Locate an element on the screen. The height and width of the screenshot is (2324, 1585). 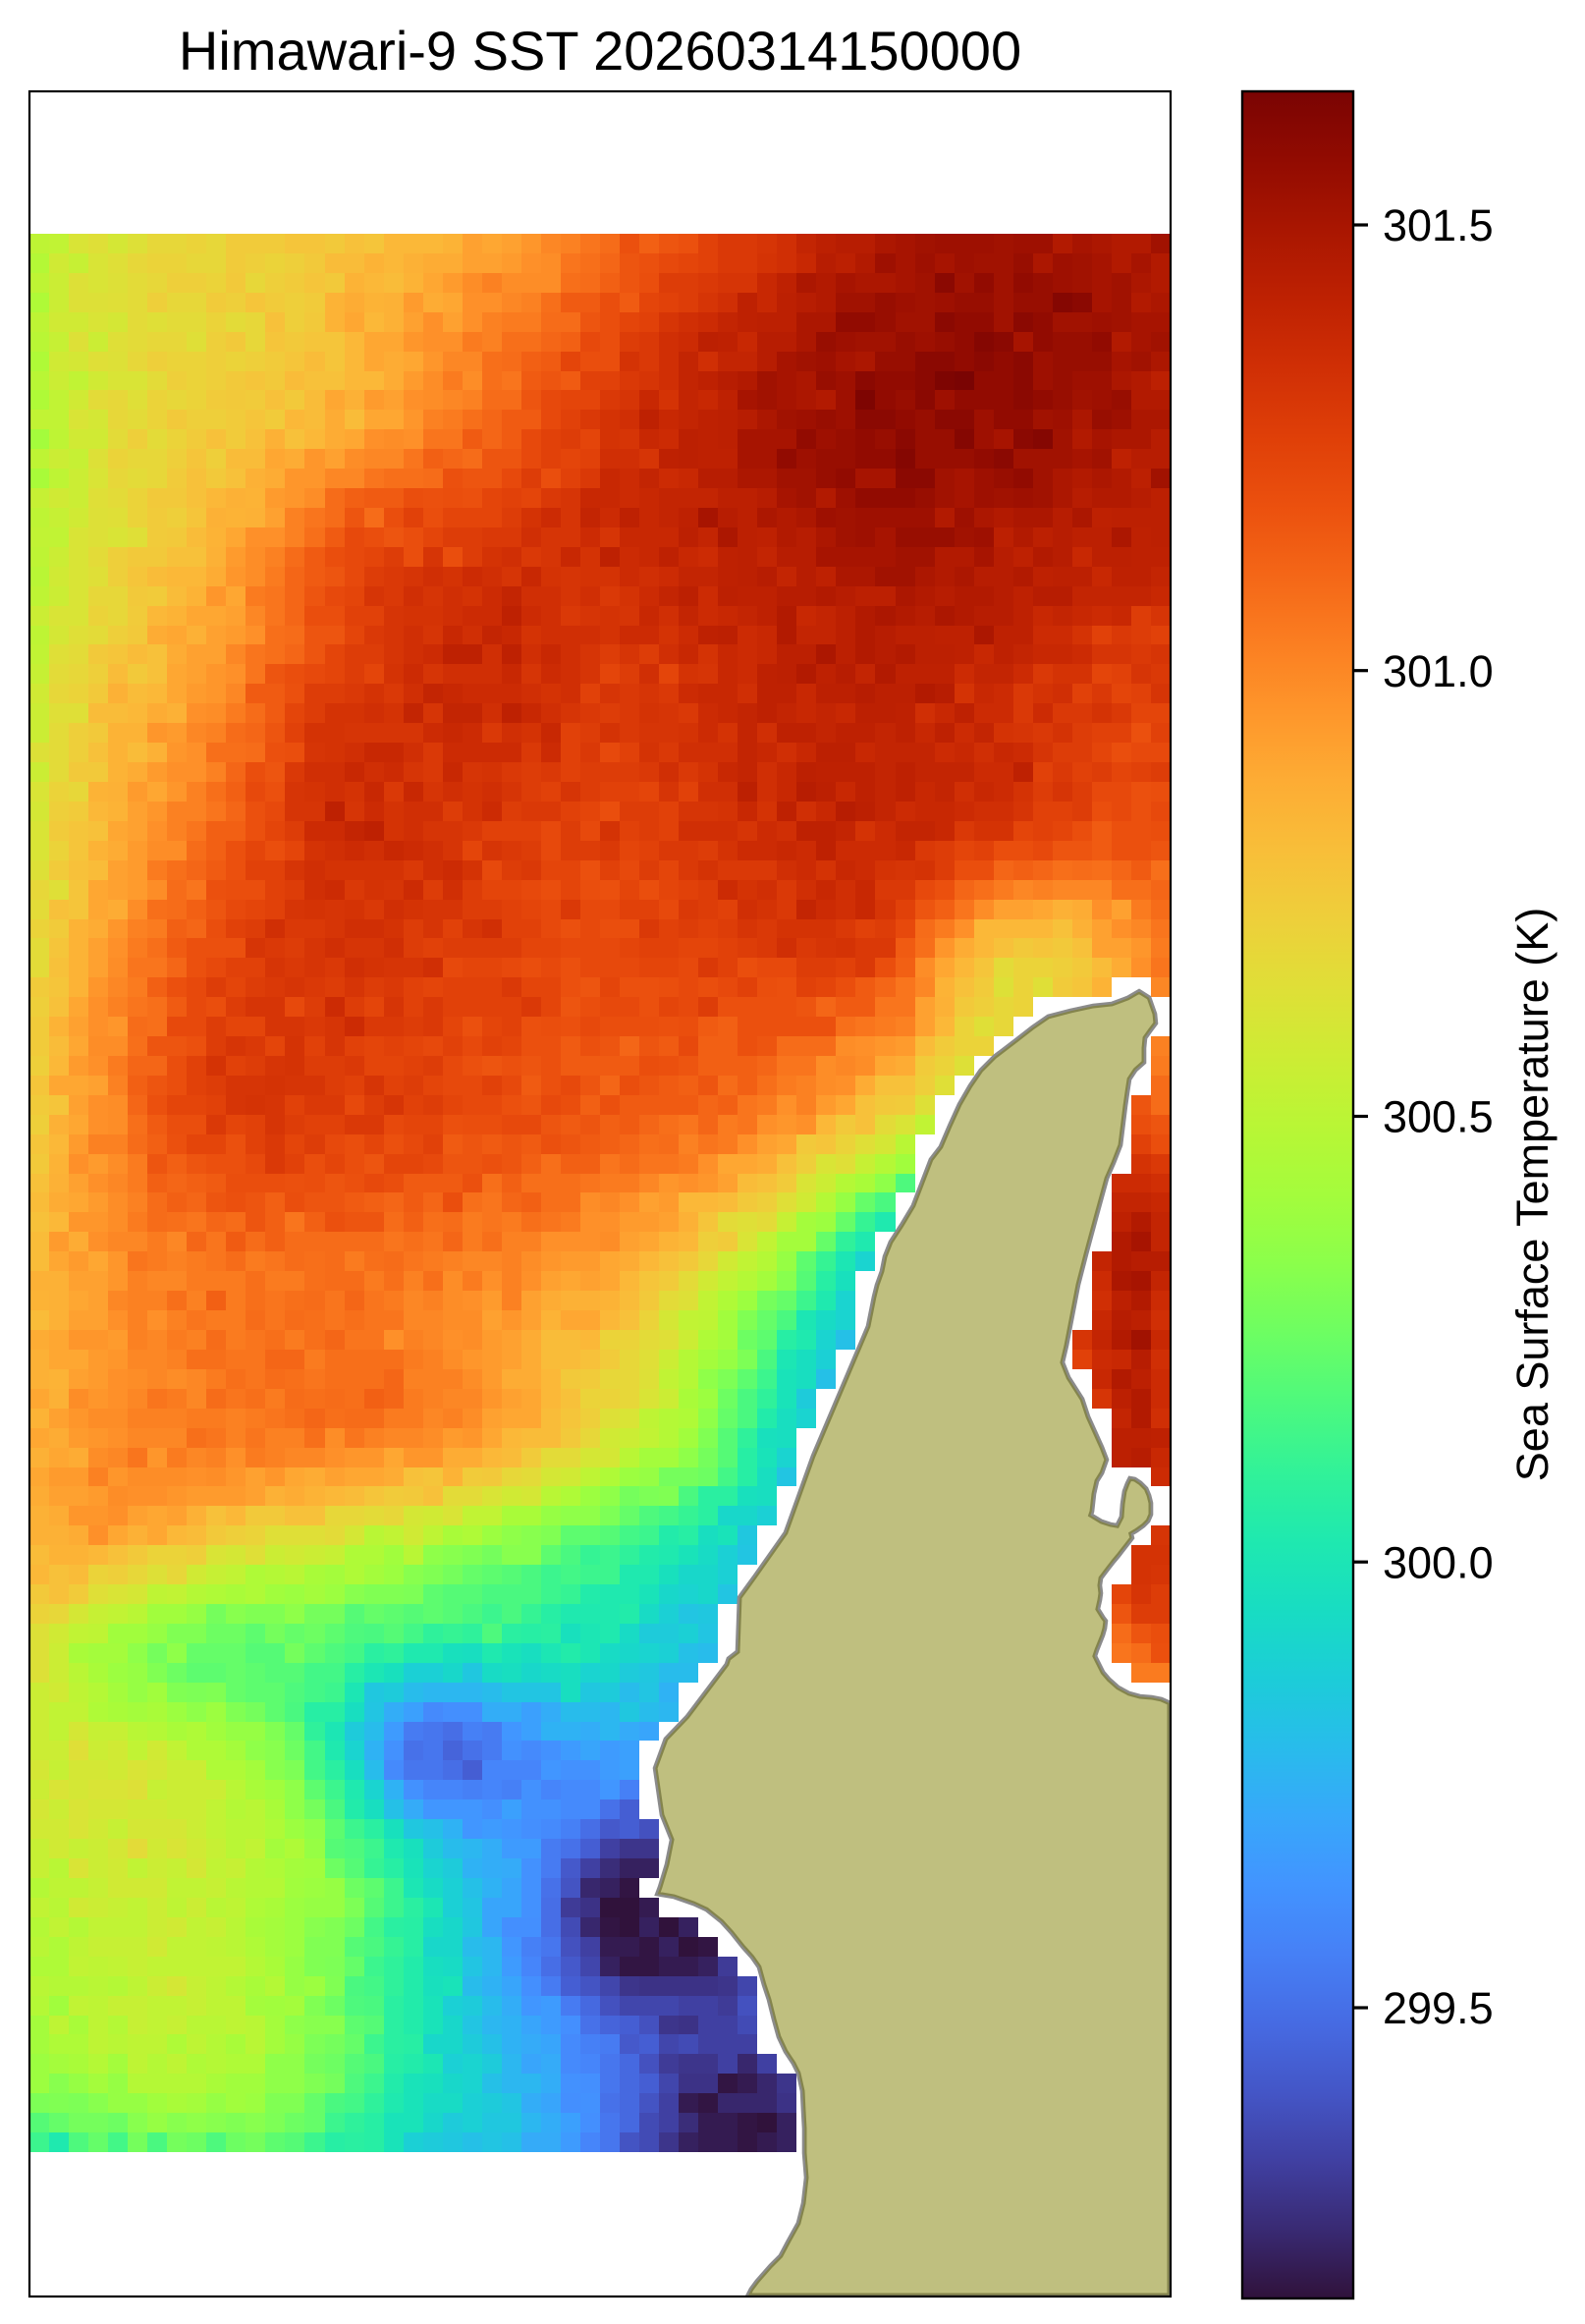
svg-text: 300.0 is located at coordinates (1438, 1562).